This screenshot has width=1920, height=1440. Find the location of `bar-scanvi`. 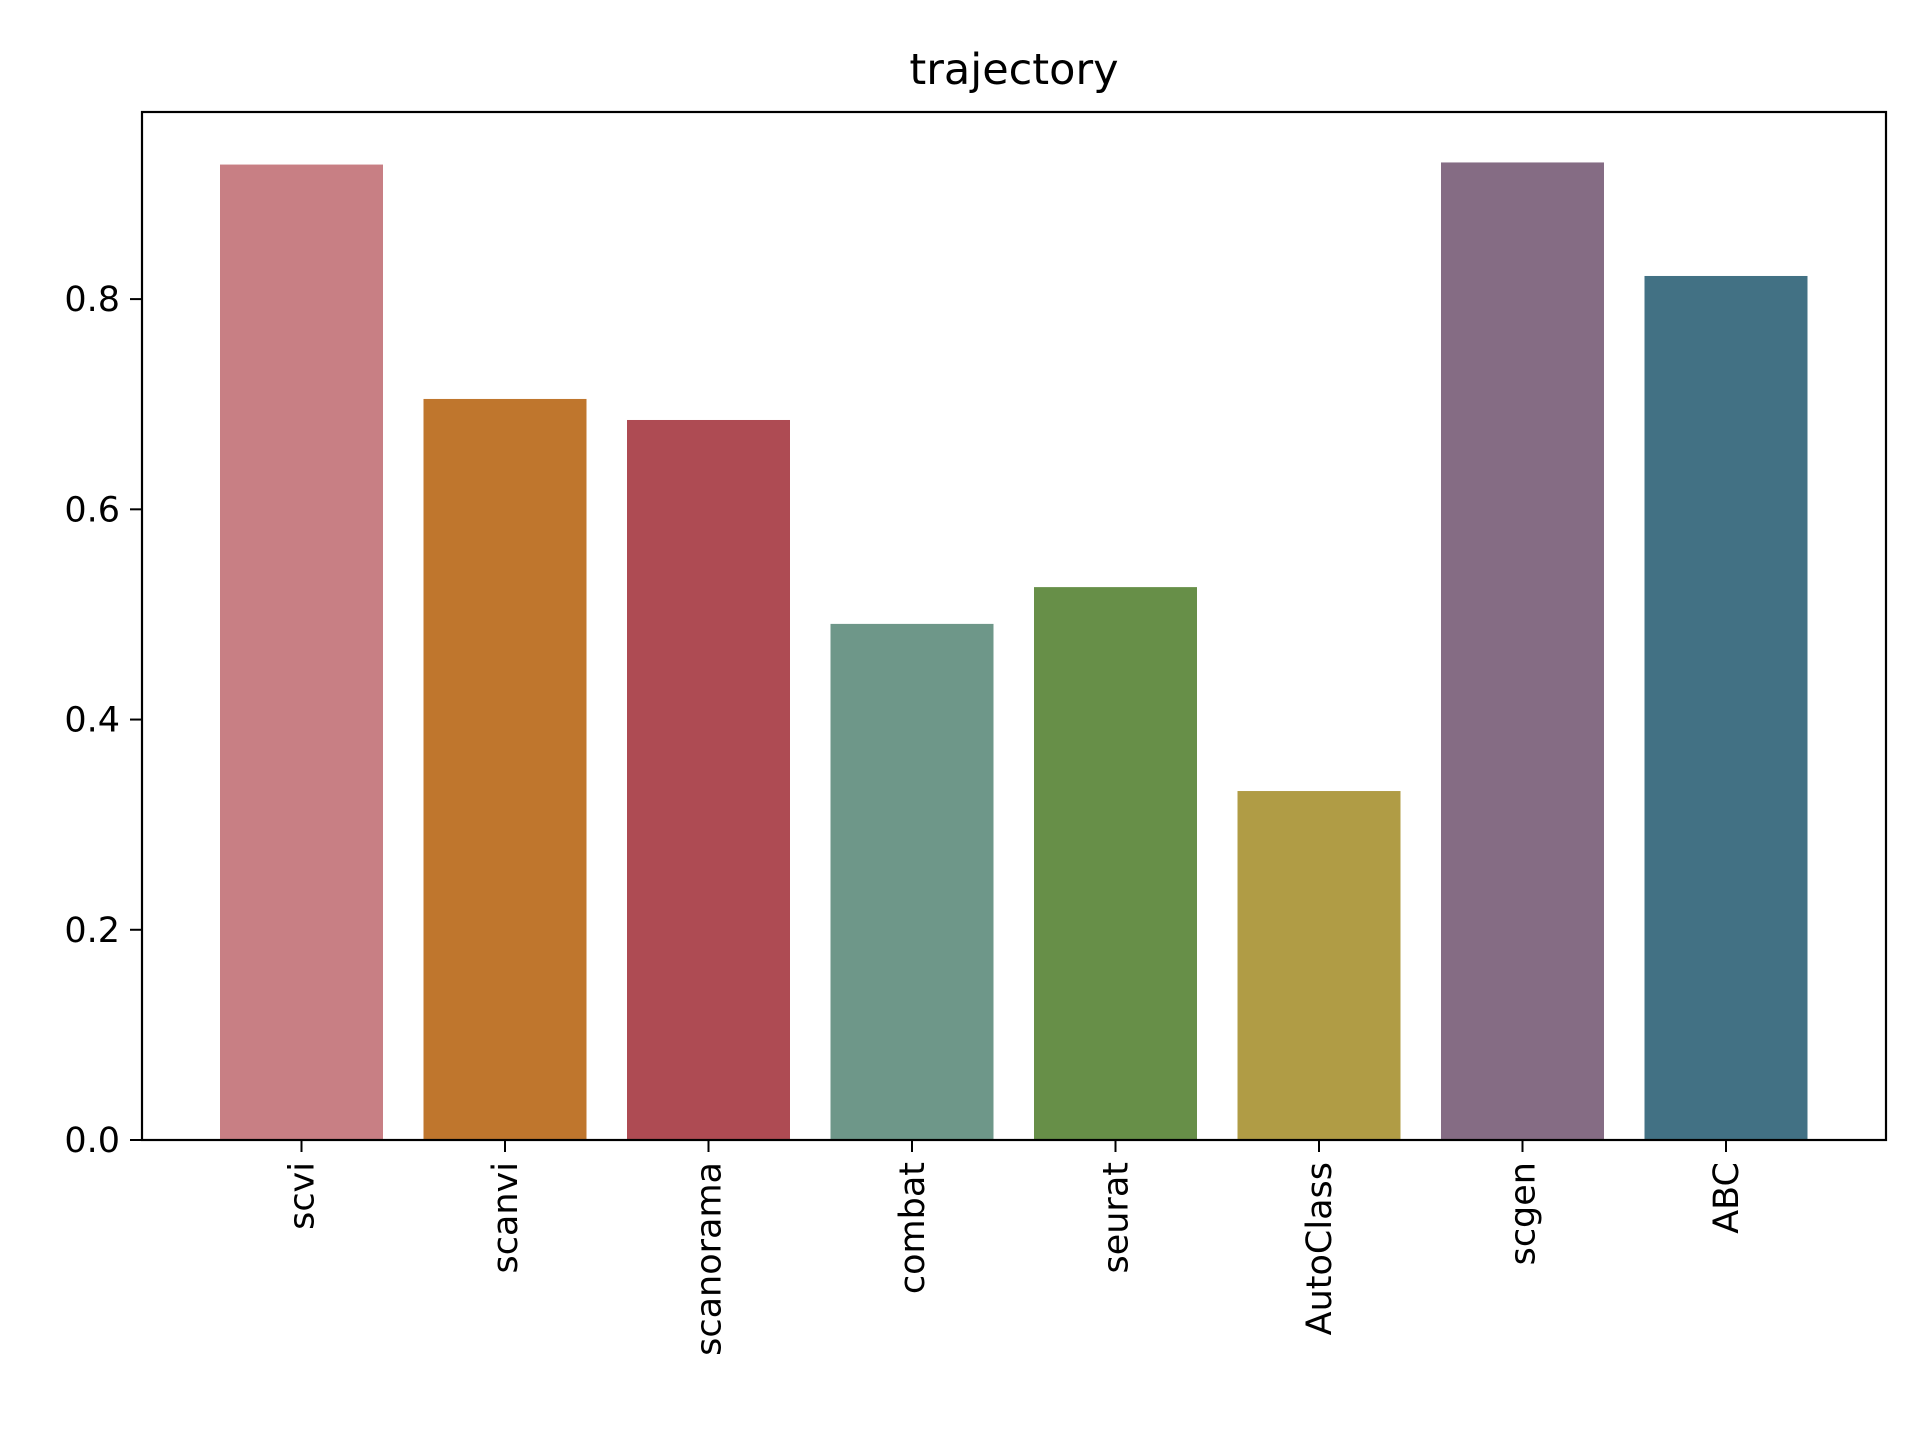

bar-scanvi is located at coordinates (505, 769).